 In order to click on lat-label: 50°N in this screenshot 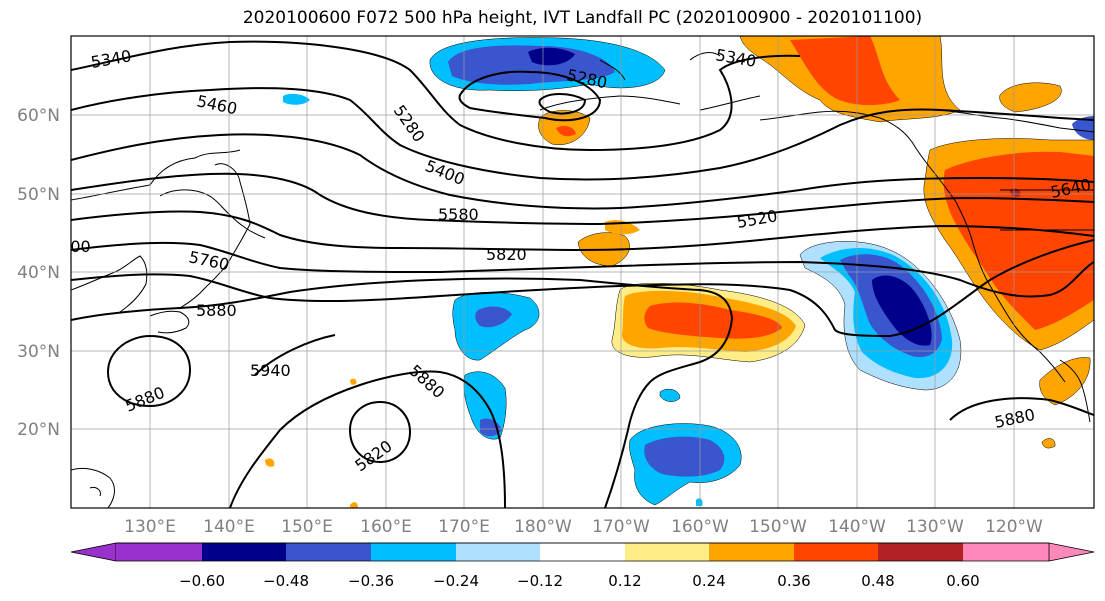, I will do `click(38, 195)`.